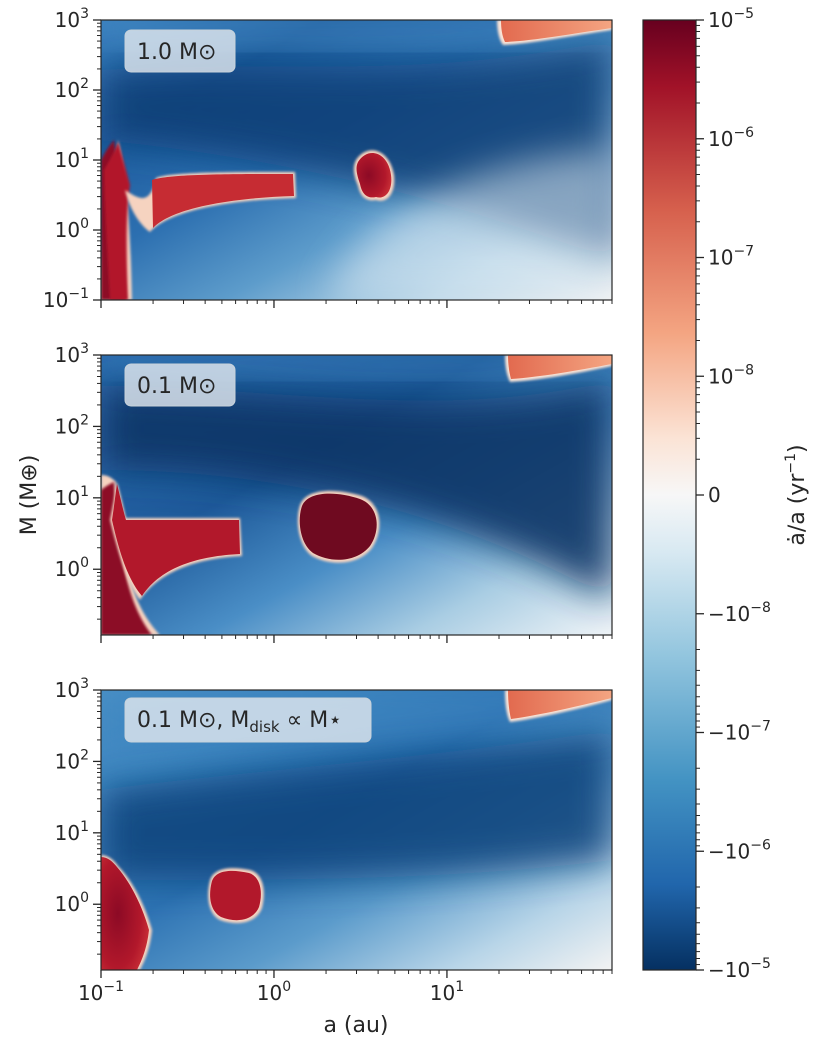 This screenshot has width=831, height=1052. I want to click on panel-3-label-box: 0.1 M⊙, Mdisk ∝ M⋆, so click(248, 720).